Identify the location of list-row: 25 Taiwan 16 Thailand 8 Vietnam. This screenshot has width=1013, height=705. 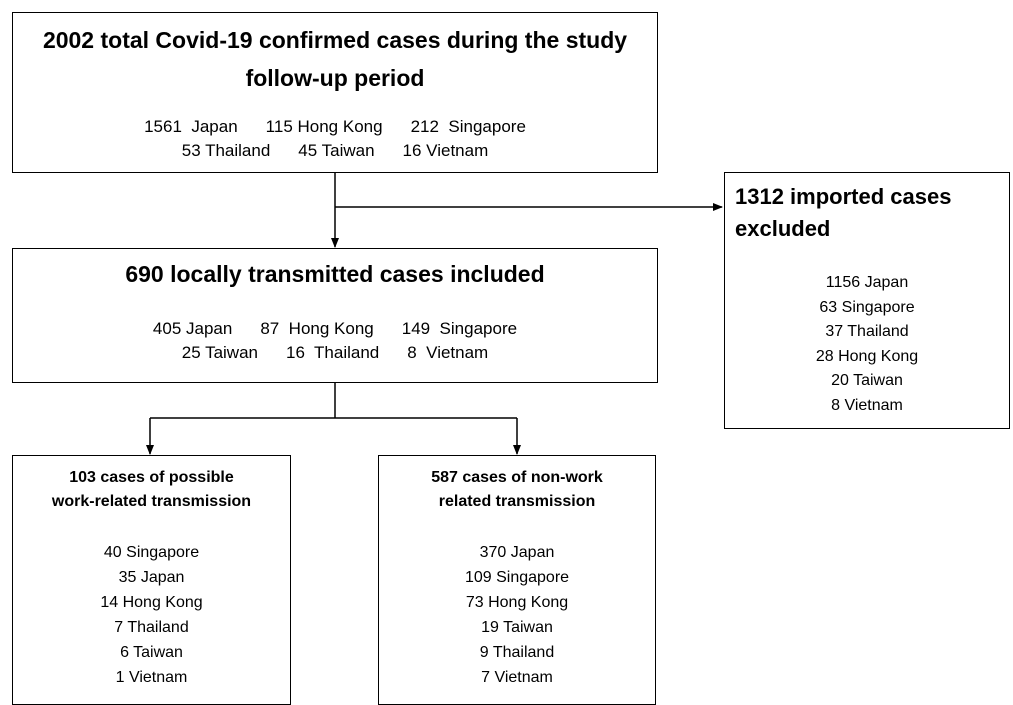
(335, 353).